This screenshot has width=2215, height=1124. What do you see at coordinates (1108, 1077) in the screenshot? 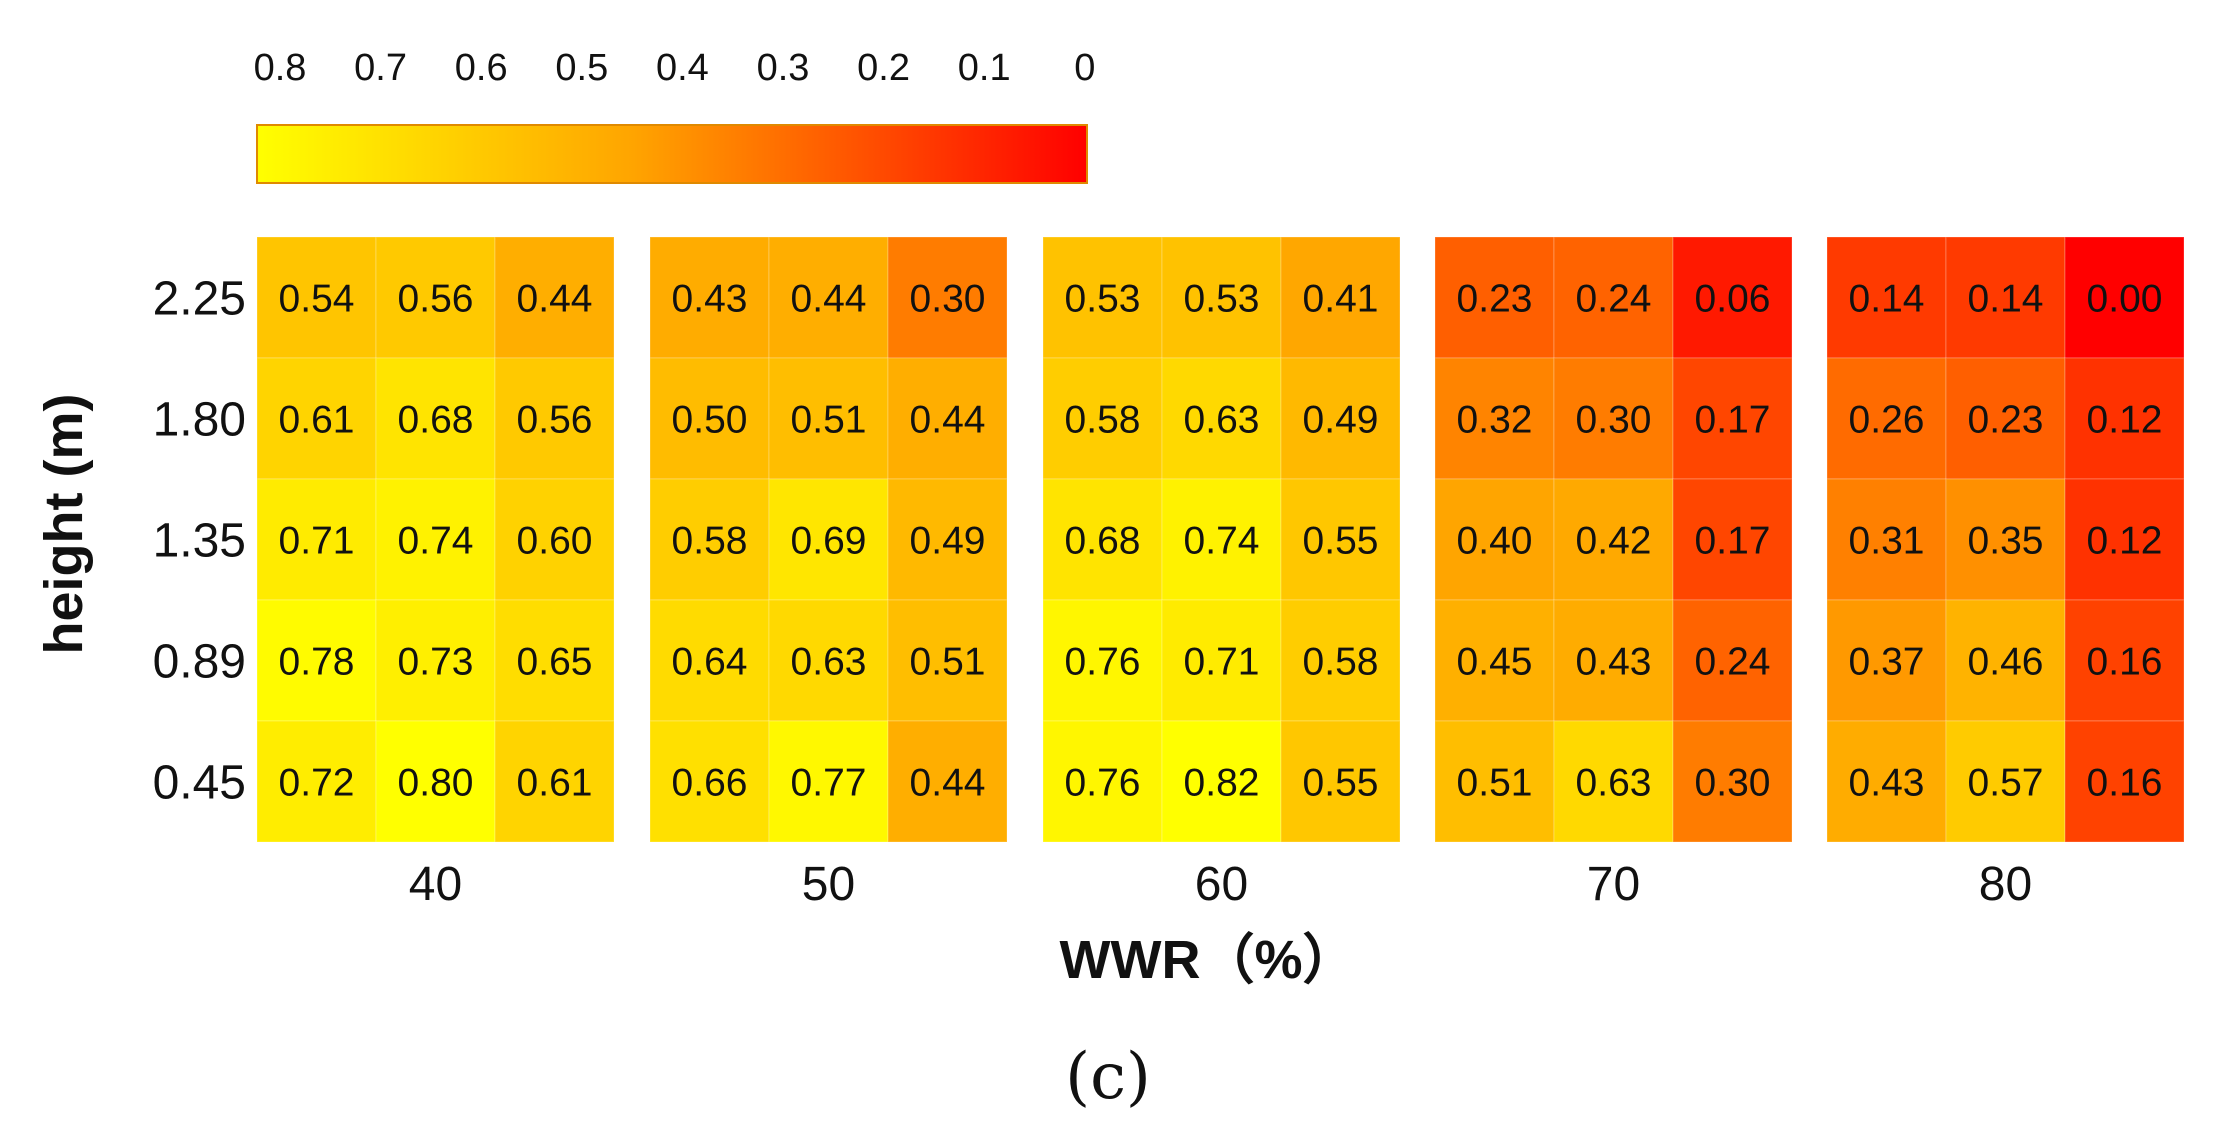
I see `figure-caption: (c)` at bounding box center [1108, 1077].